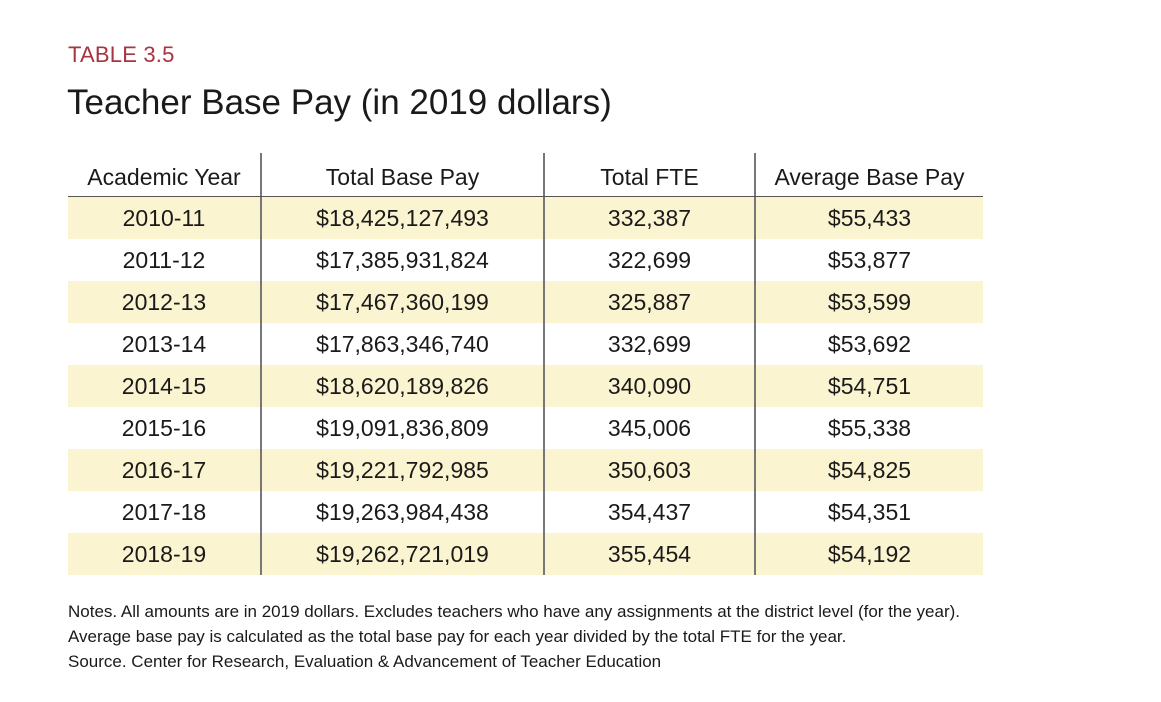 The width and height of the screenshot is (1161, 702). What do you see at coordinates (401, 302) in the screenshot?
I see `cell-total-base-pay: $17,467,360,199` at bounding box center [401, 302].